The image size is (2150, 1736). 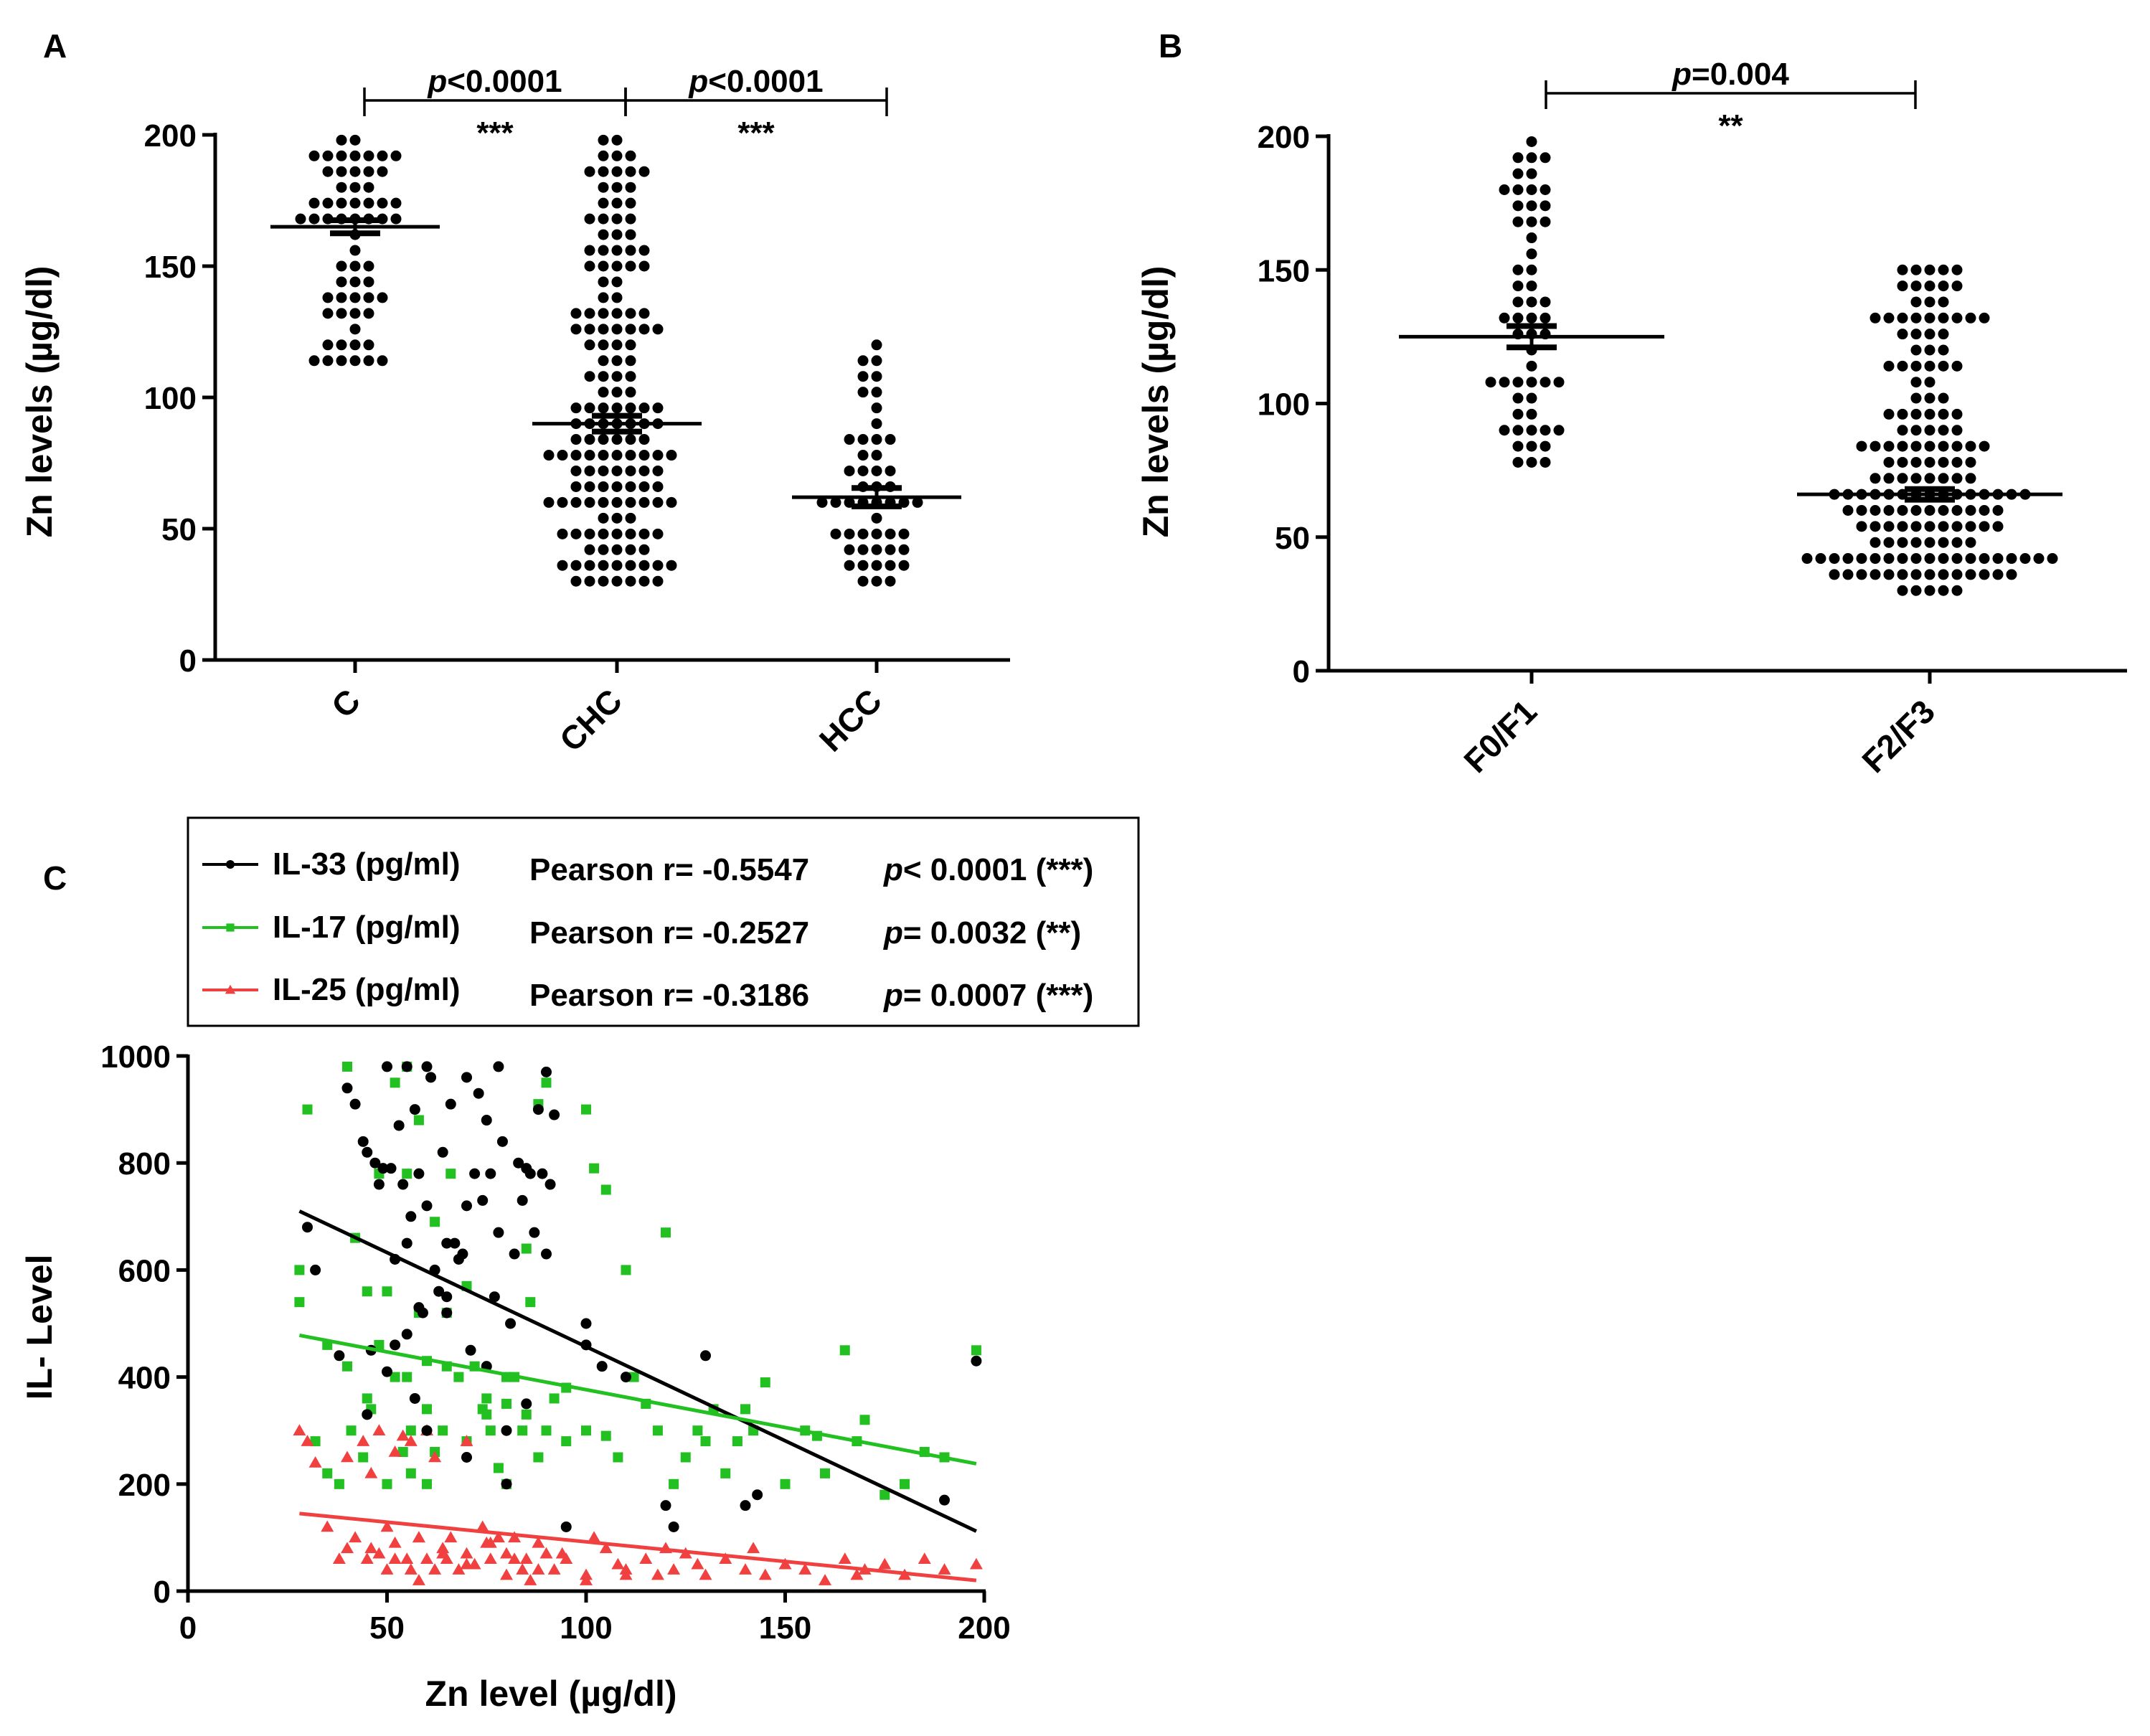 What do you see at coordinates (1170, 46) in the screenshot?
I see `panel-label-b: B` at bounding box center [1170, 46].